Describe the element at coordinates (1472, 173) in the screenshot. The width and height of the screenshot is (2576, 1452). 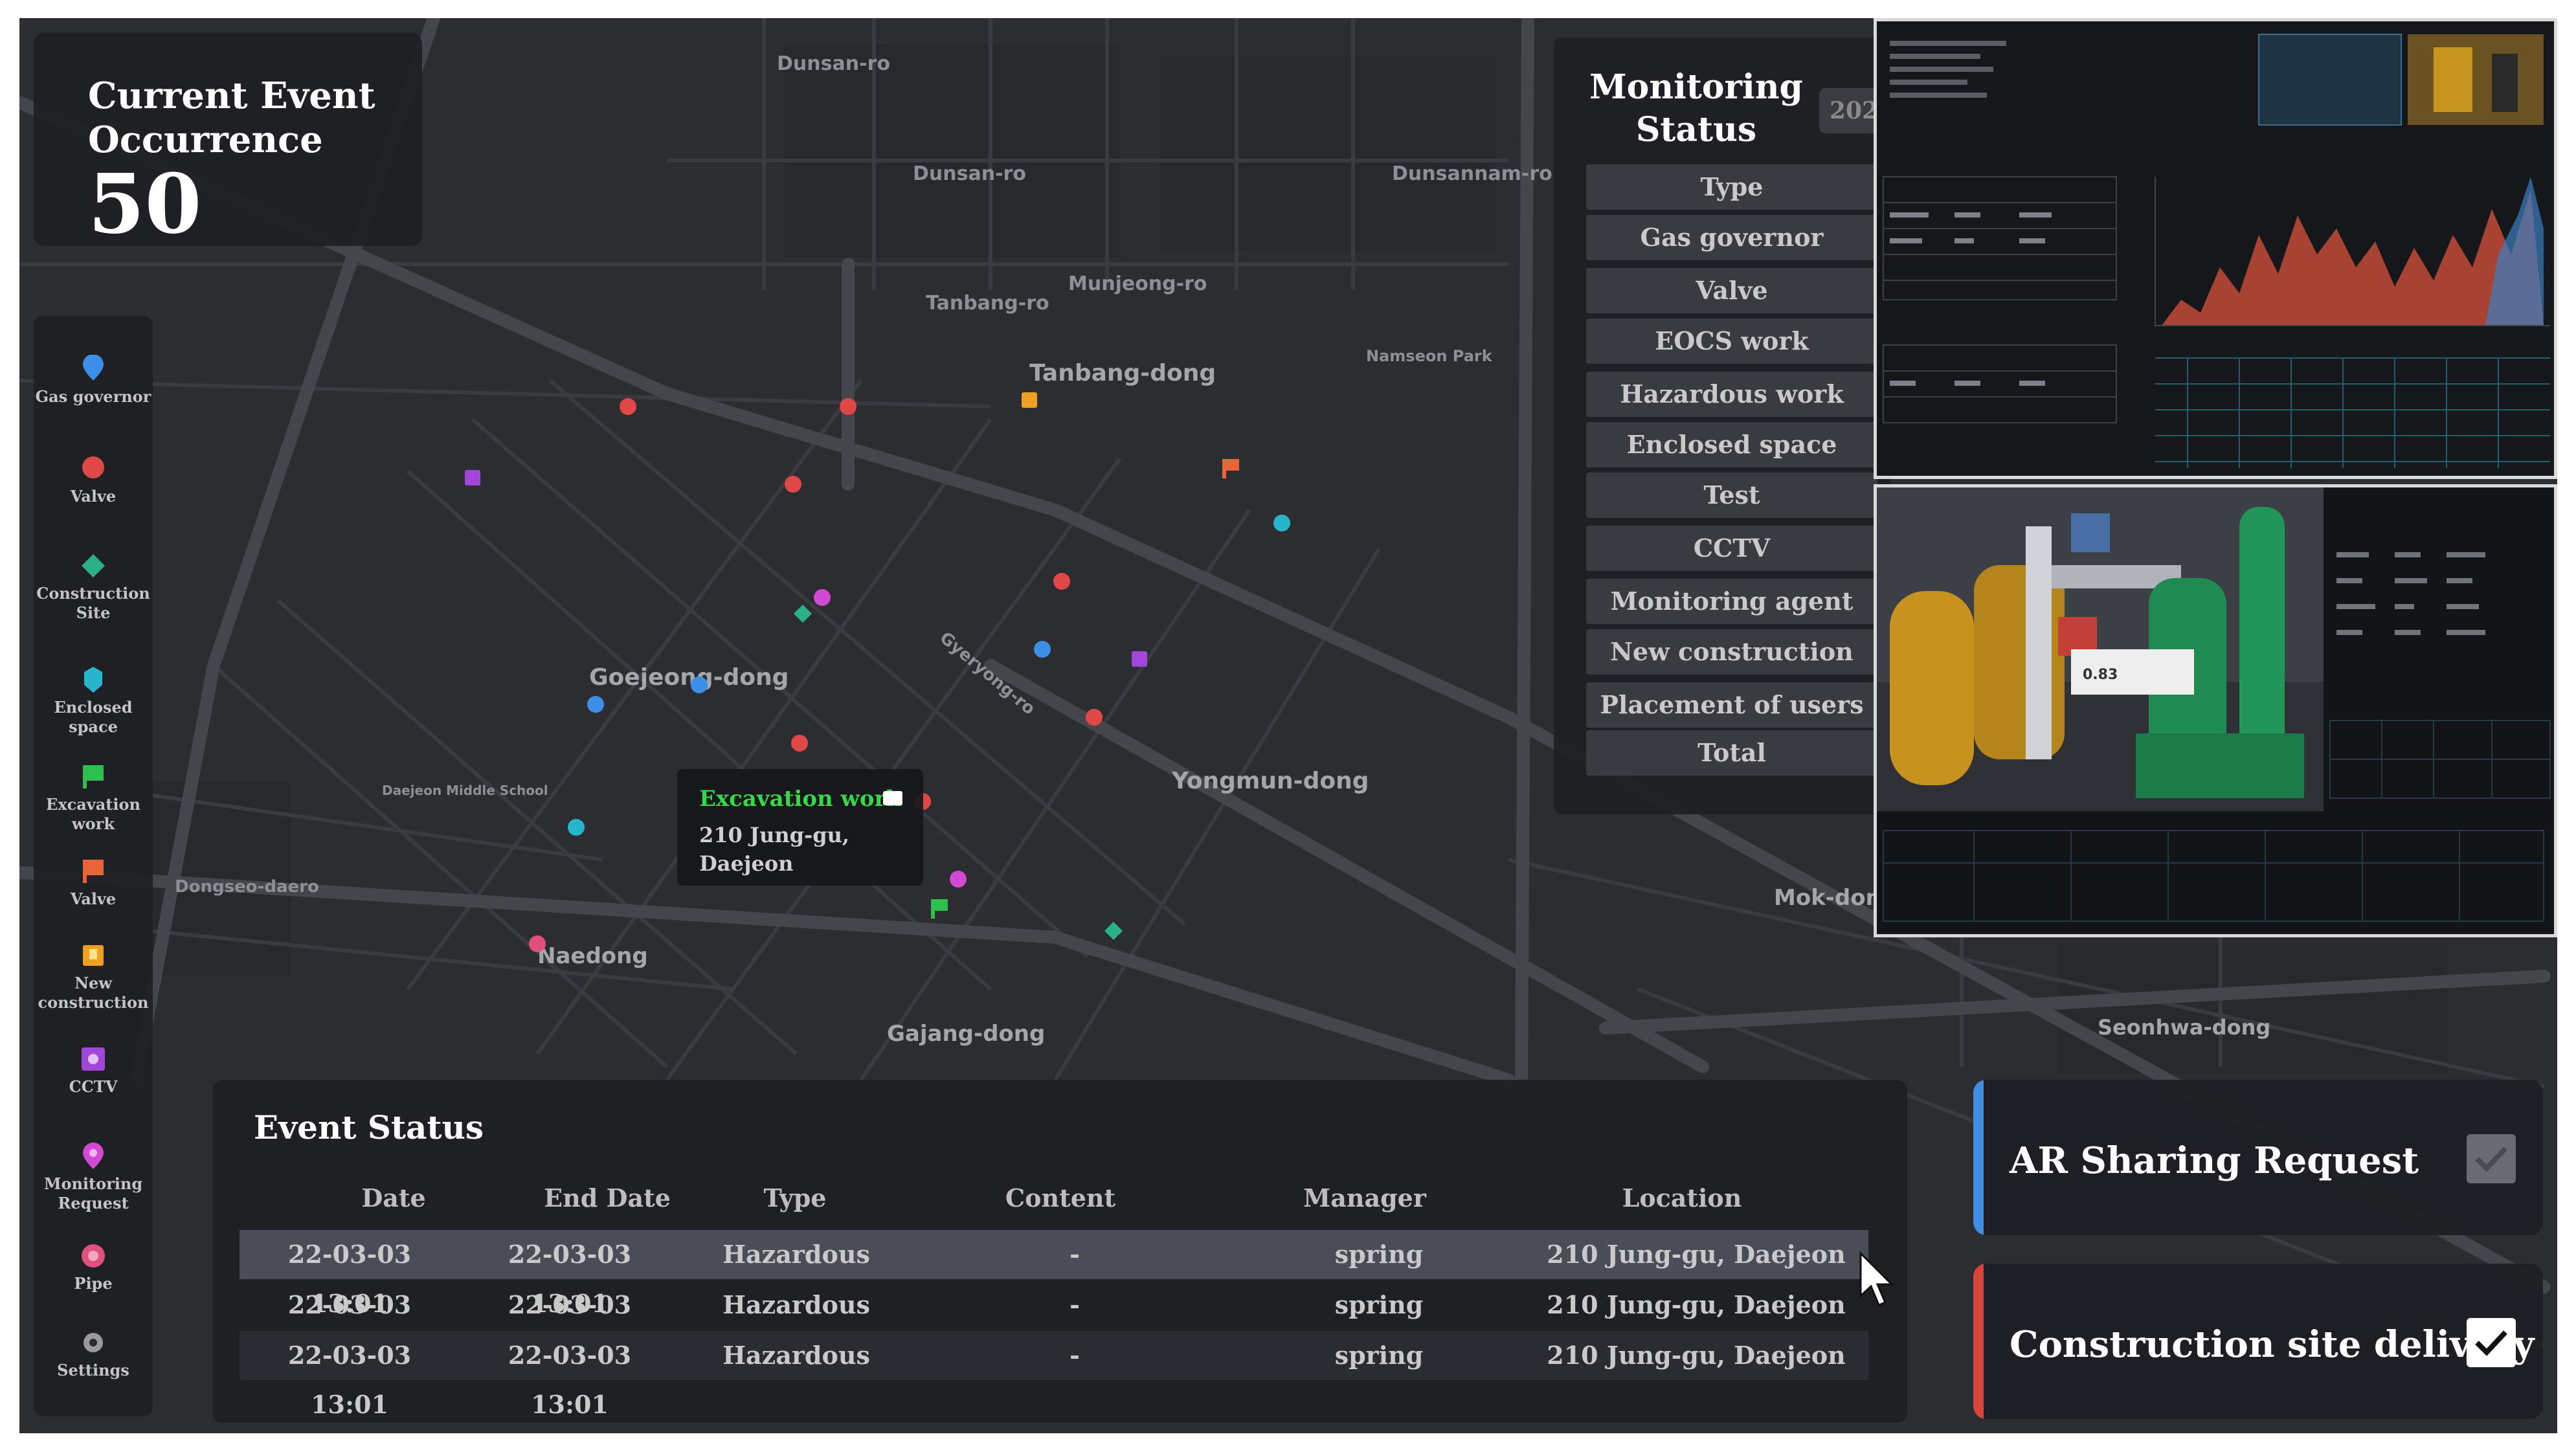
I see `map-label: Dunsannam-ro` at that location.